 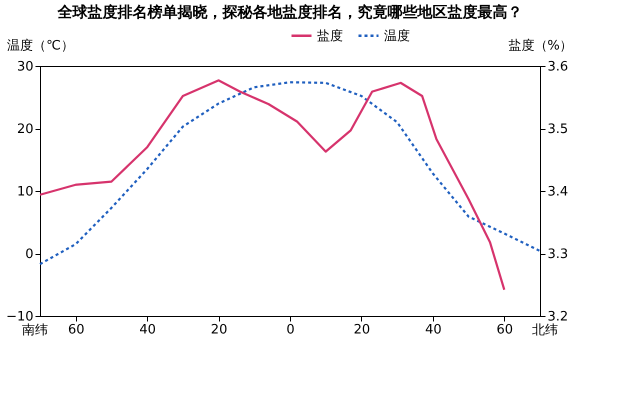 What do you see at coordinates (290, 330) in the screenshot?
I see `x-tick-label: 0` at bounding box center [290, 330].